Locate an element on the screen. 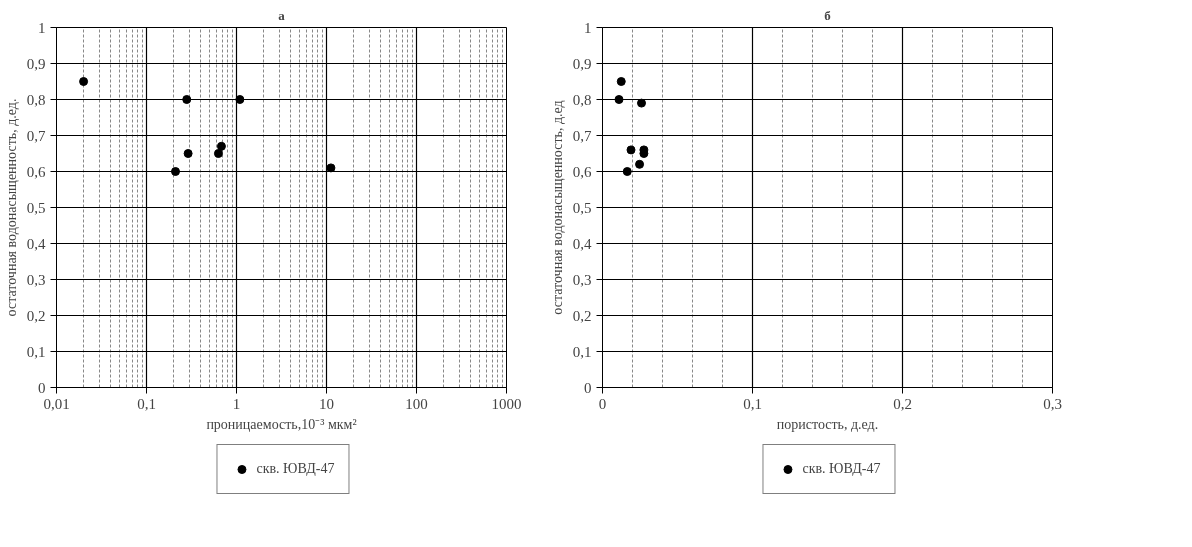  x-axis-title: проницаемость,10⁻³ мкм² is located at coordinates (281, 424).